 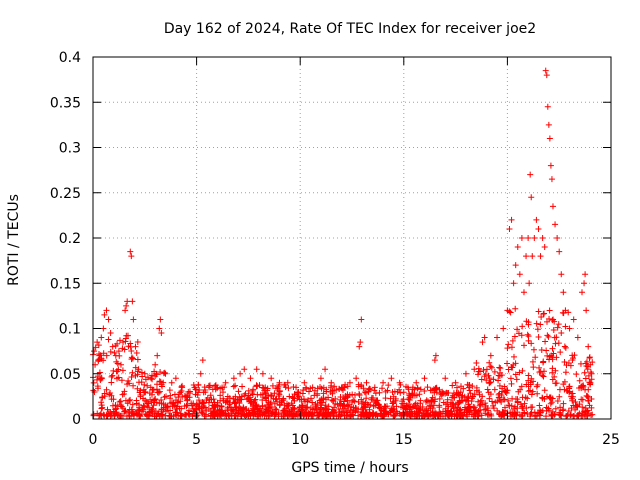 I want to click on y-tick-label: 0, so click(x=76, y=420).